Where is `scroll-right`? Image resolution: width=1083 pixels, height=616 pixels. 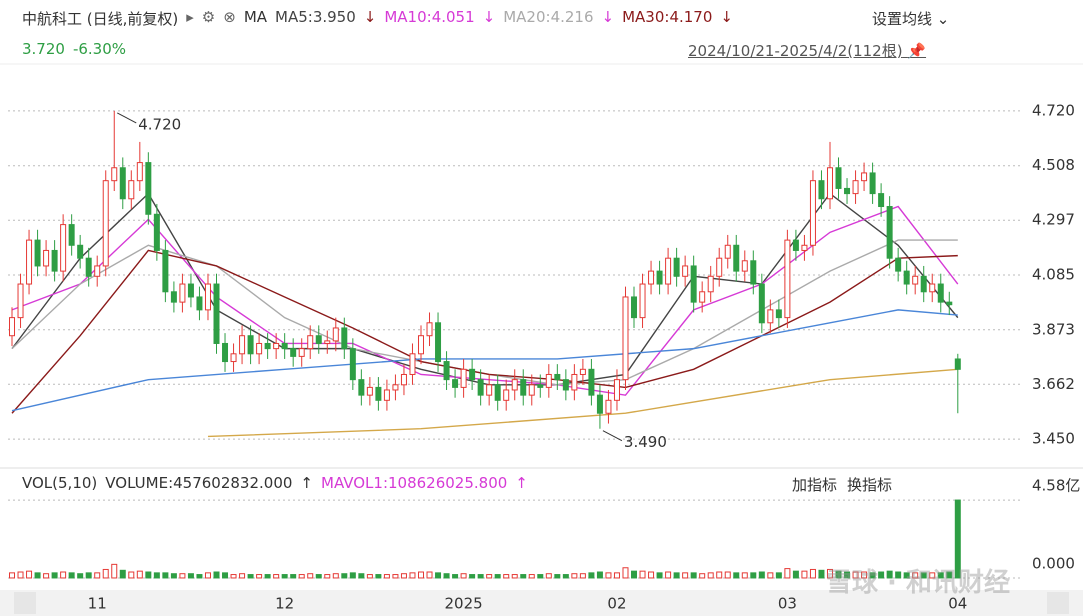
scroll-right is located at coordinates (1058, 603).